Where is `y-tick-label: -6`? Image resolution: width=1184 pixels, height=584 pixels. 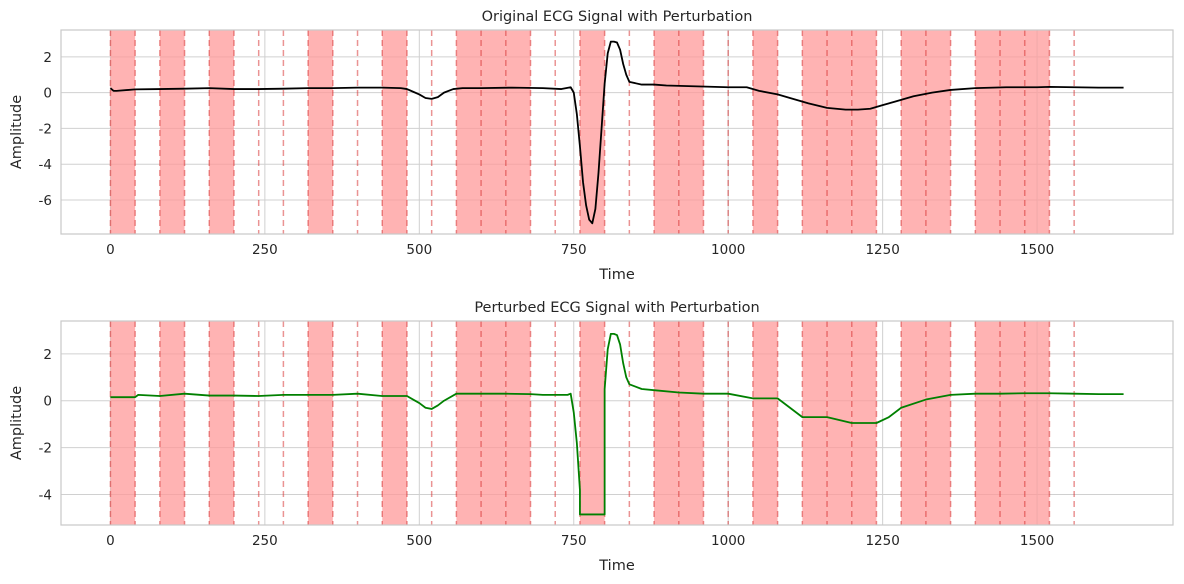 y-tick-label: -6 is located at coordinates (45, 201).